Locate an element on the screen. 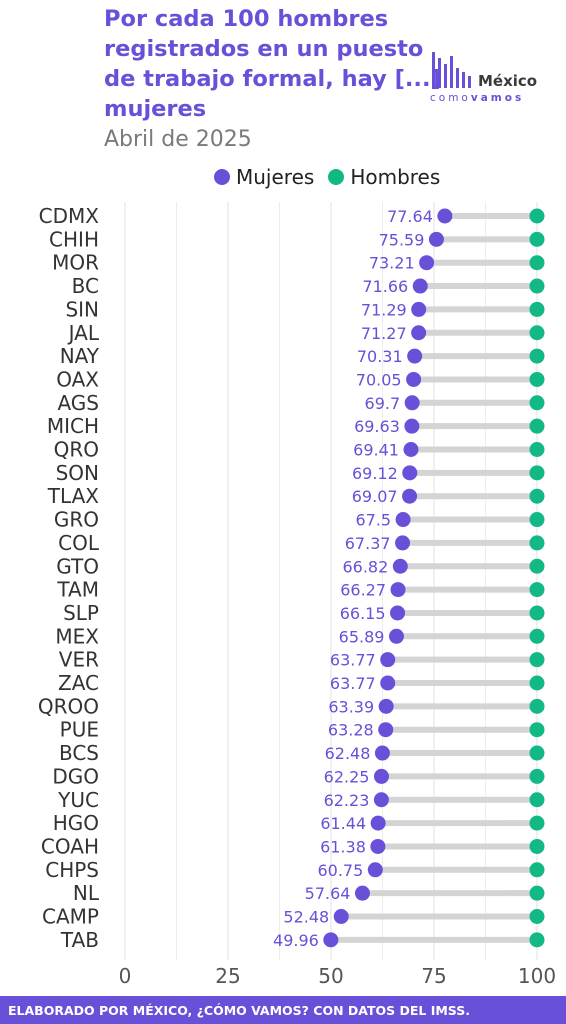 The height and width of the screenshot is (1024, 566). category-label: GRO is located at coordinates (76, 520).